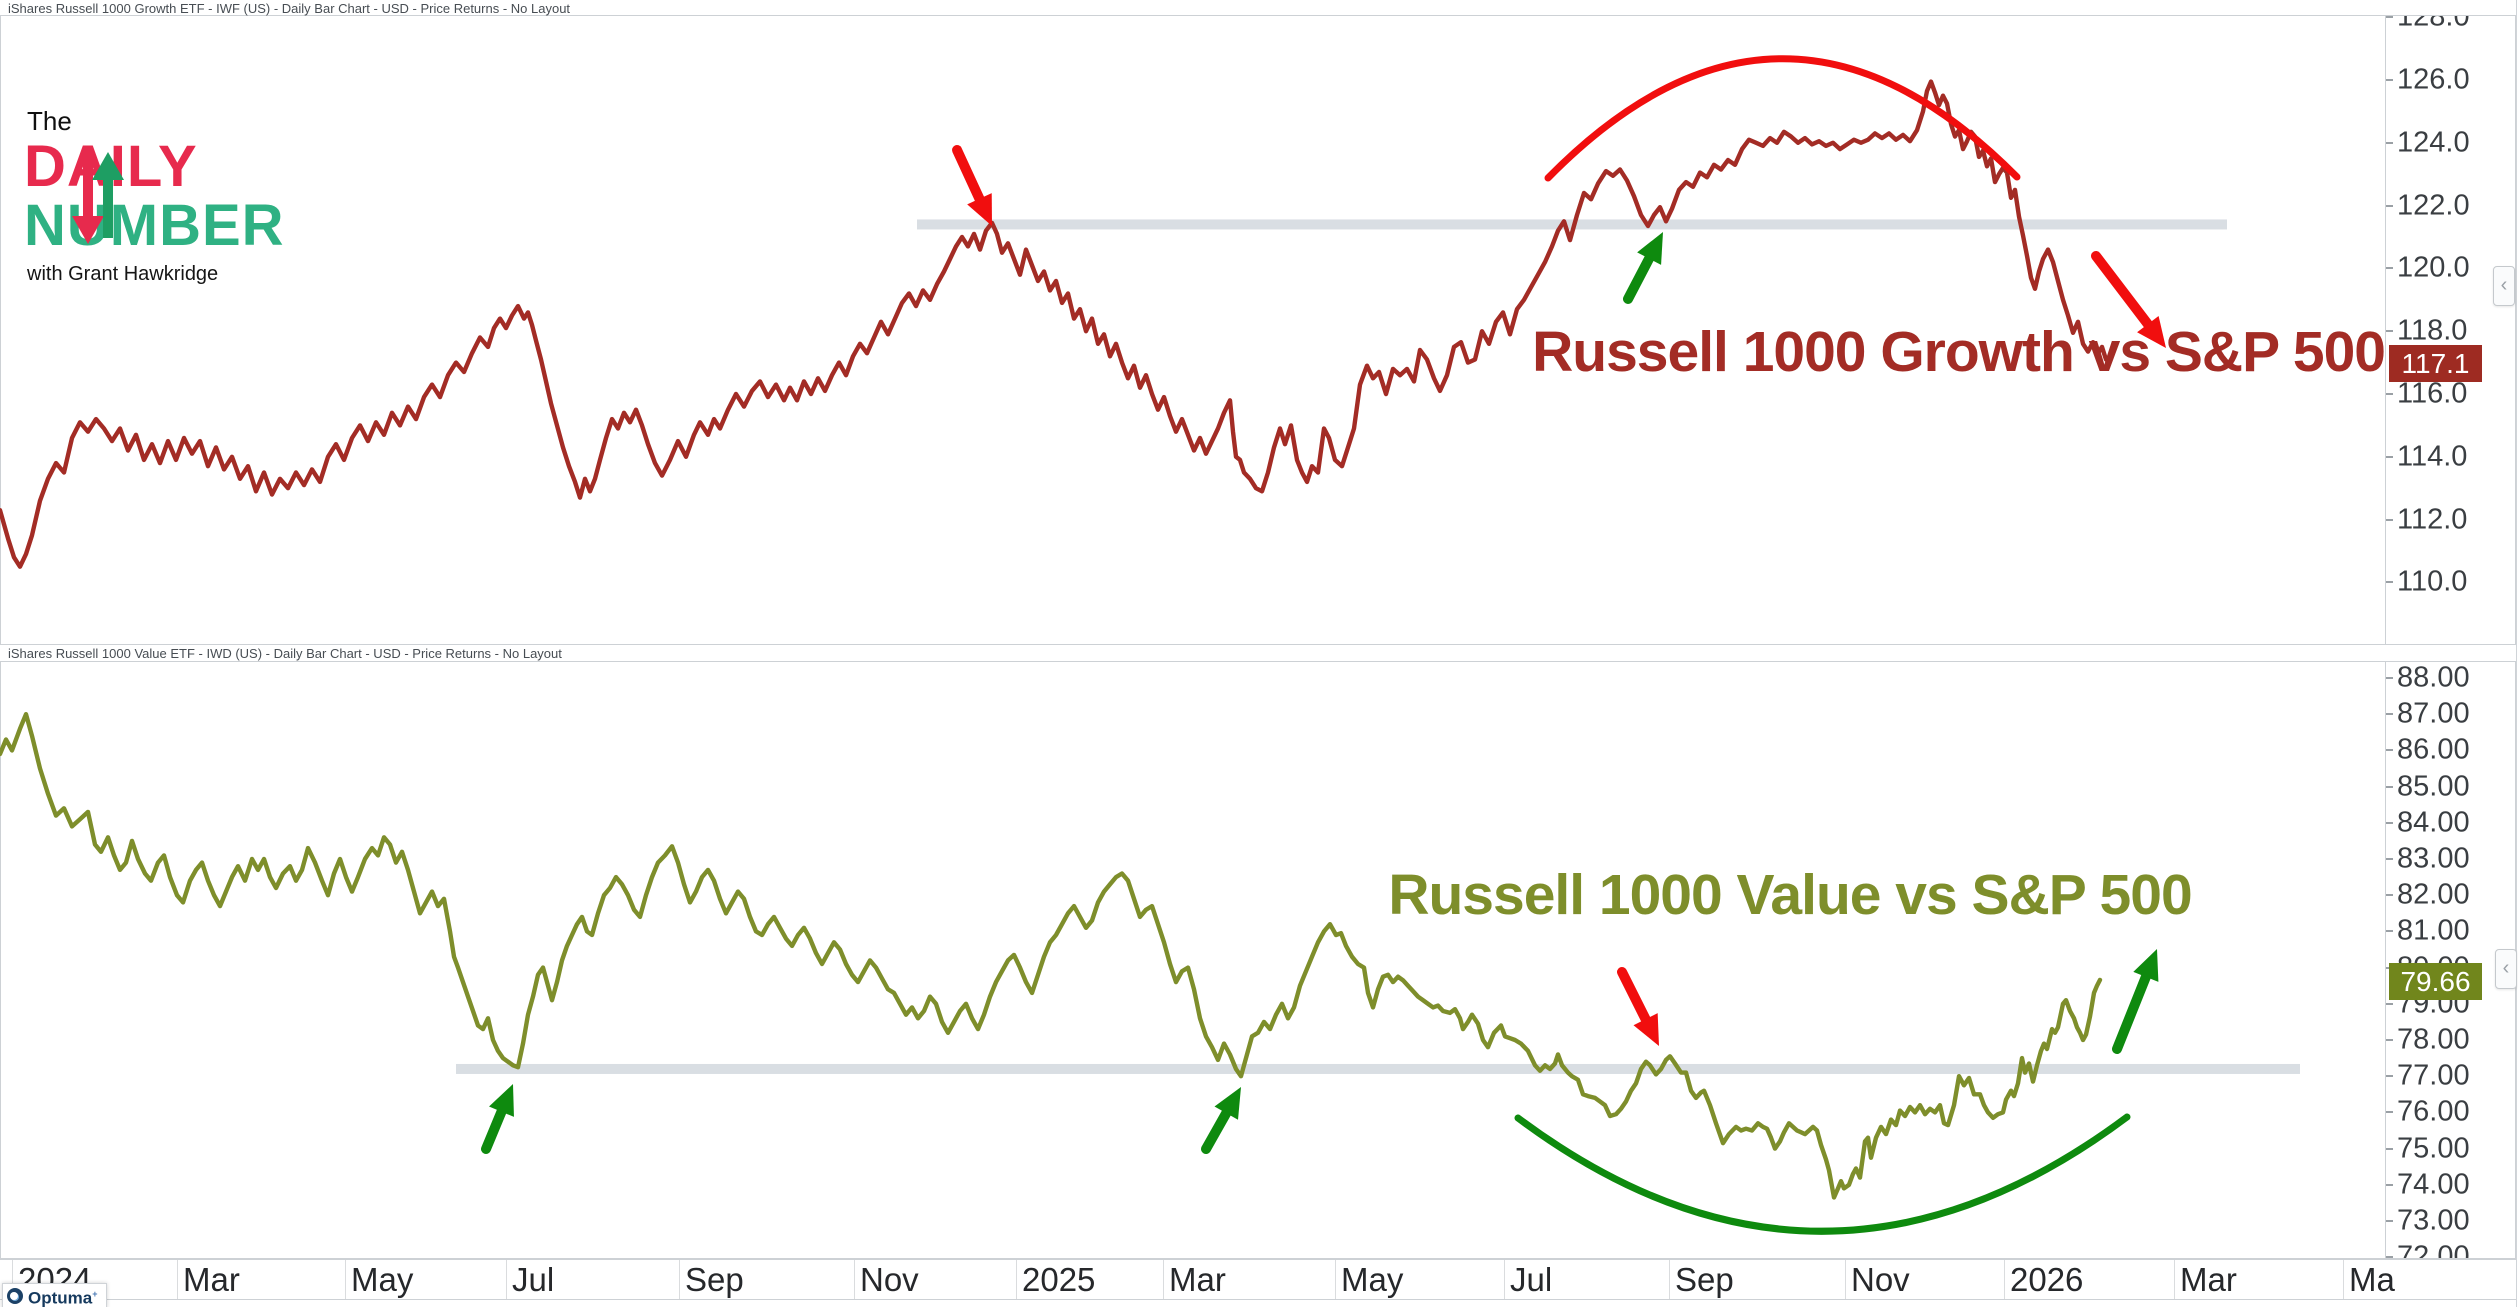  I want to click on y-tick-label: 124.0, so click(2433, 142).